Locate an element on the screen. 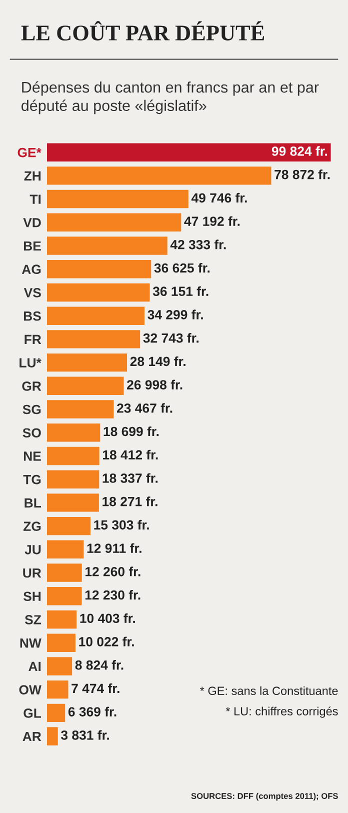  y-tick-label: NW is located at coordinates (31, 643).